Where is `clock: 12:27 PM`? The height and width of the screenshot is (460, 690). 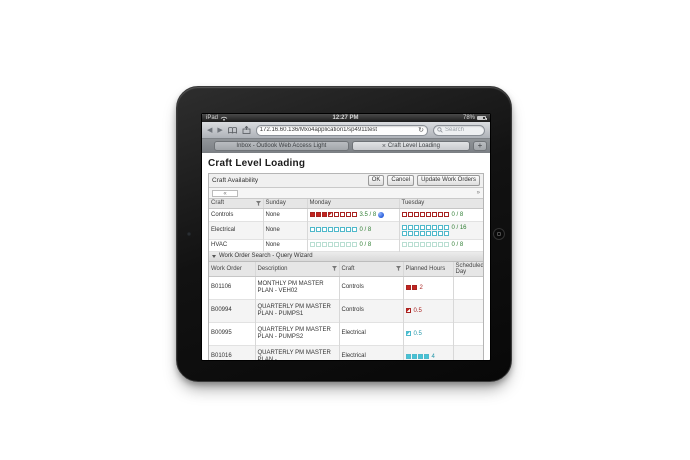 clock: 12:27 PM is located at coordinates (345, 118).